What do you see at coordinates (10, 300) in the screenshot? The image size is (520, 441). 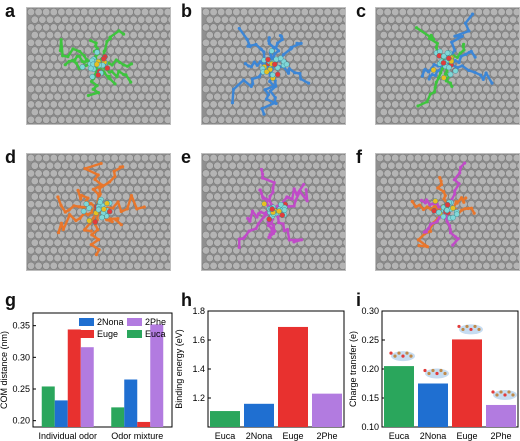 I see `panel-label-g: g` at bounding box center [10, 300].